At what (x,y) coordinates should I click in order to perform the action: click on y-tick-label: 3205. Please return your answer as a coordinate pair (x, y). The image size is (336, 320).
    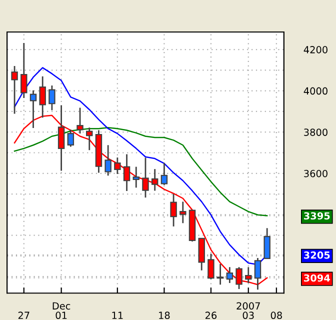
    Looking at the image, I should click on (317, 255).